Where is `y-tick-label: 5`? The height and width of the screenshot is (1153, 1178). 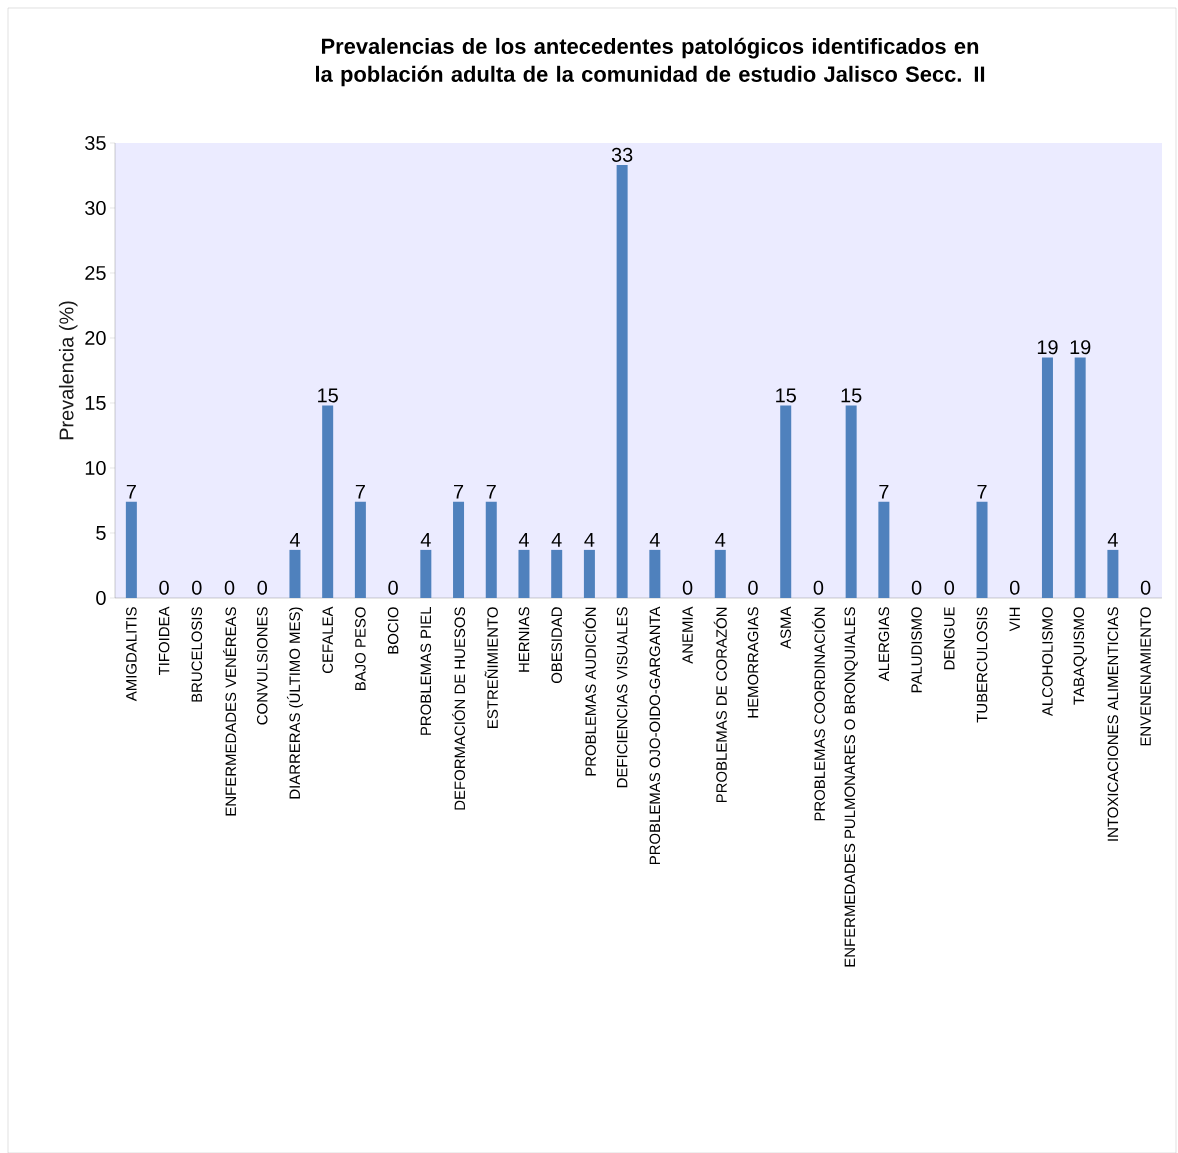
y-tick-label: 5 is located at coordinates (101, 532).